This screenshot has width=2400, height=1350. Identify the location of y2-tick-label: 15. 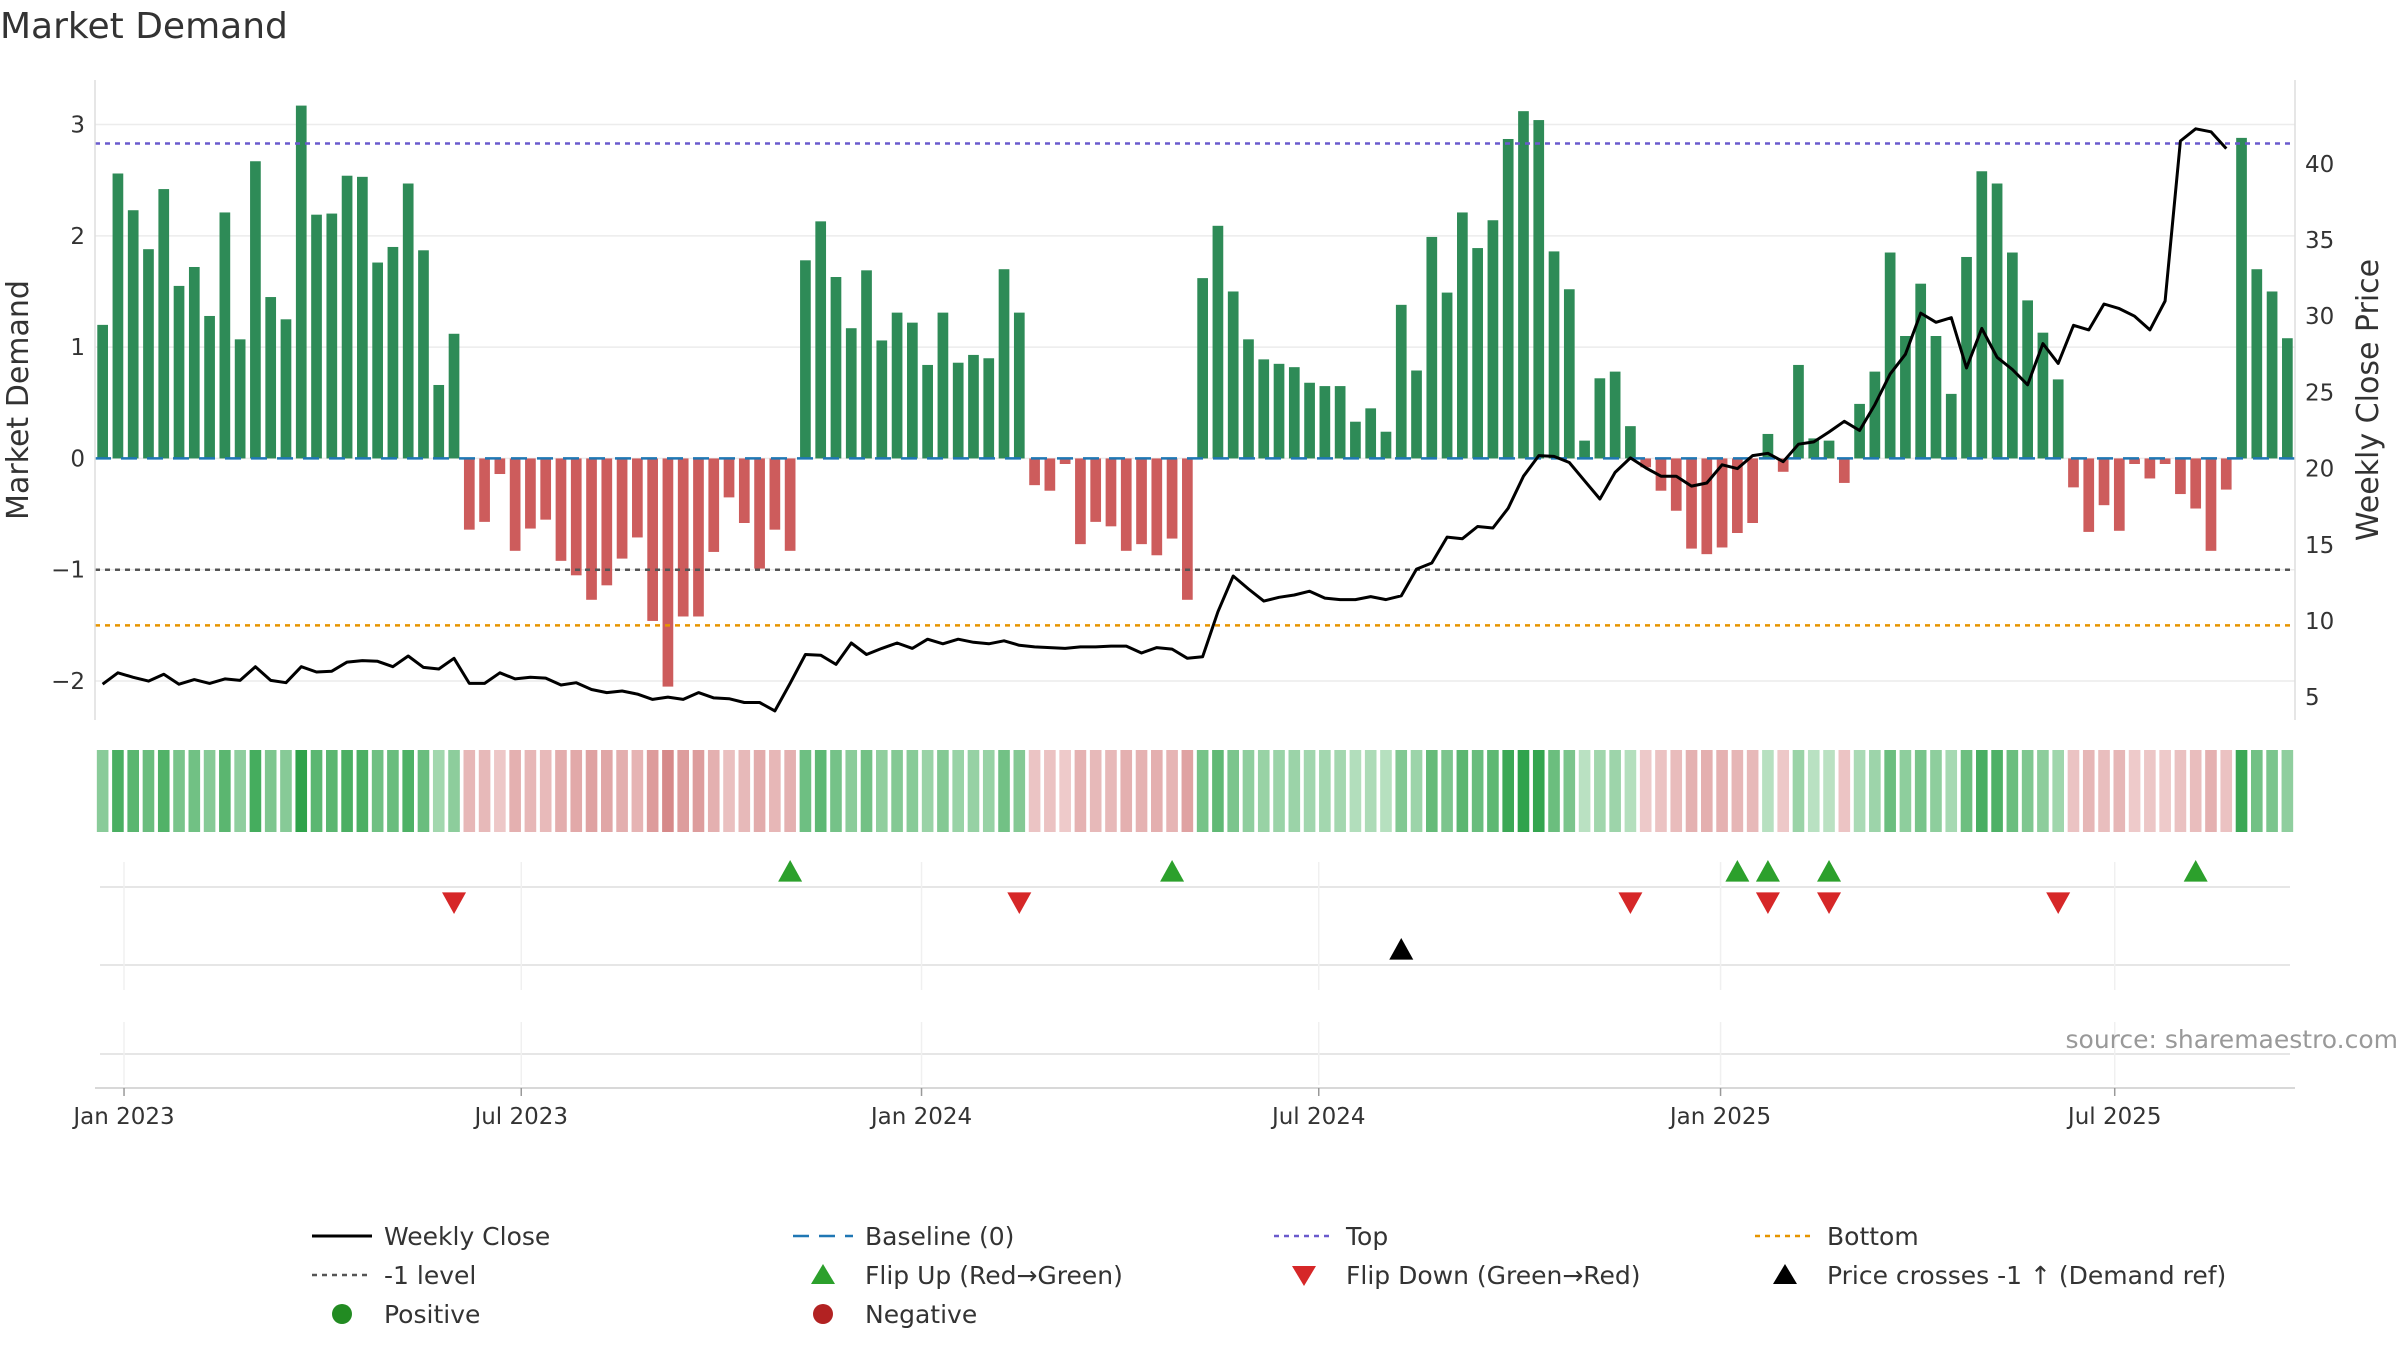
(2319, 546).